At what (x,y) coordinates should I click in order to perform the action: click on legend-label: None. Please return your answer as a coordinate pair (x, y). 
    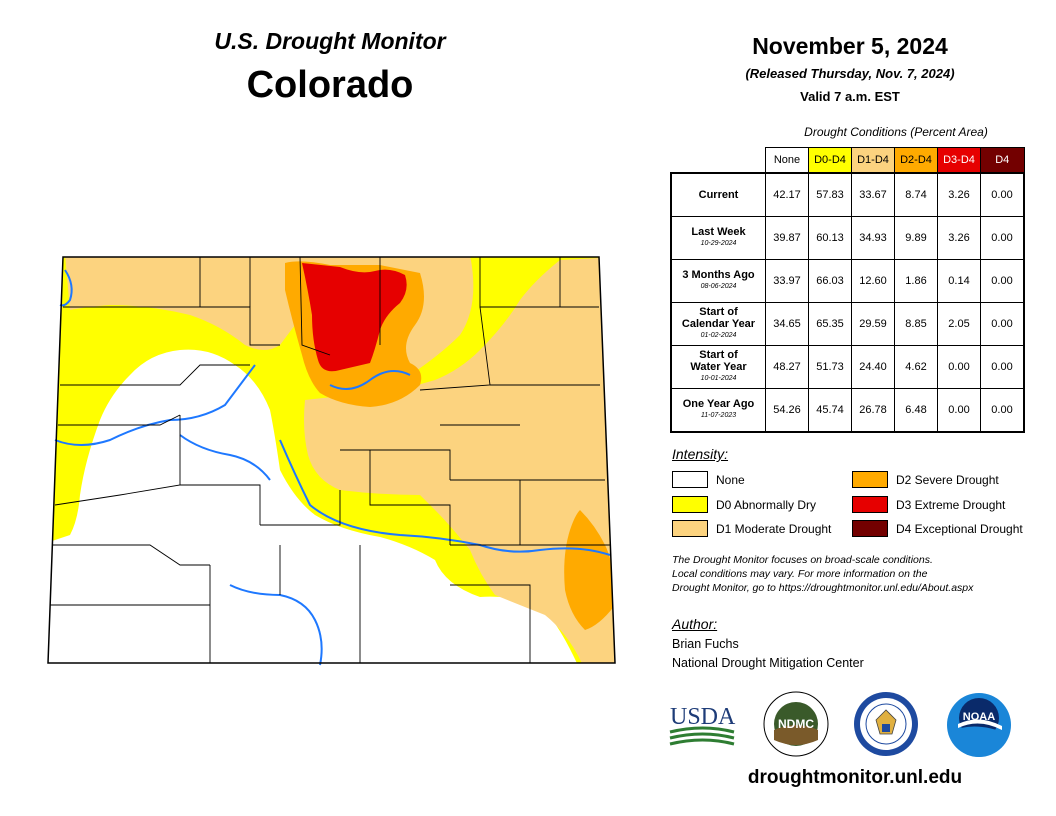
    Looking at the image, I should click on (730, 479).